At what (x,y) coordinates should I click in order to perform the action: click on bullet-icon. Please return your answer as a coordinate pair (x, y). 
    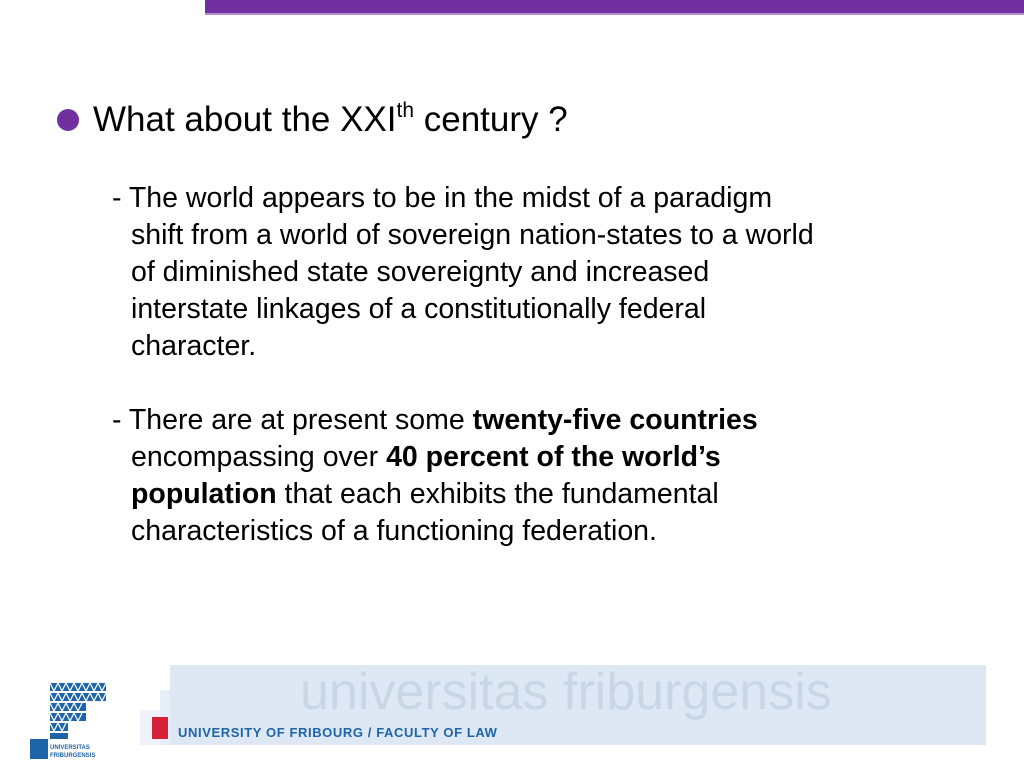
    Looking at the image, I should click on (68, 120).